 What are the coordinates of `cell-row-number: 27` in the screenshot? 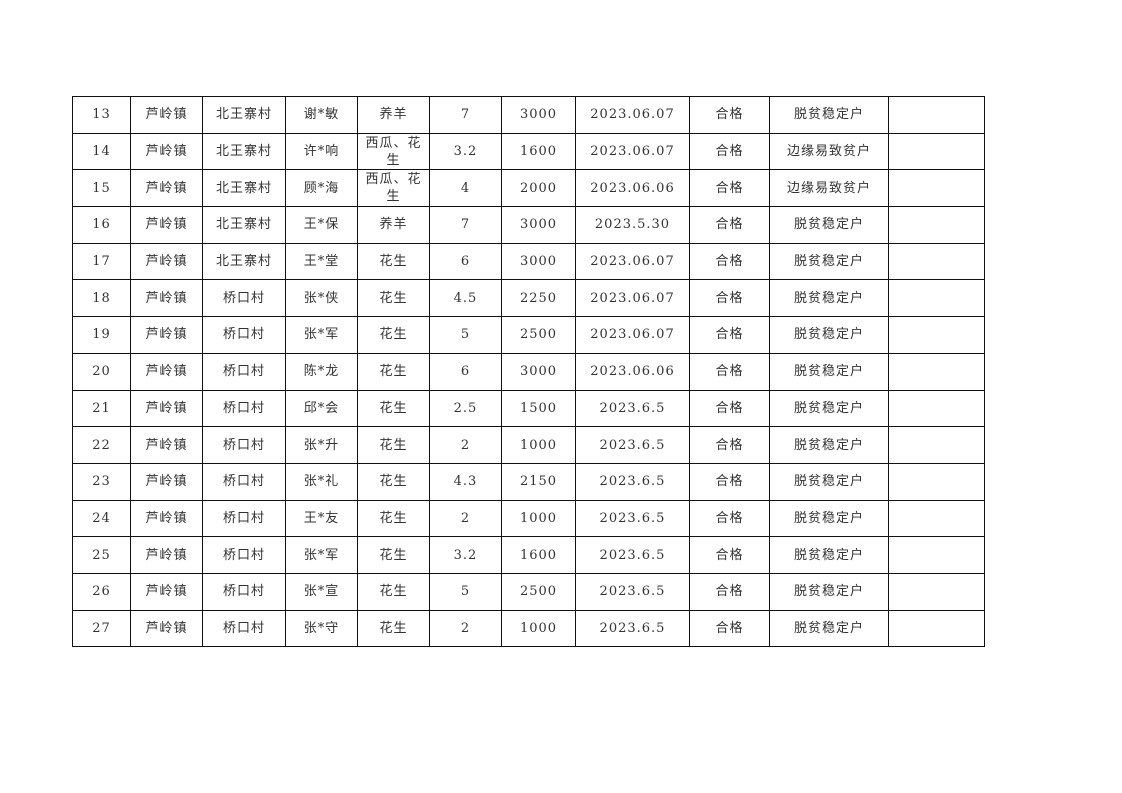 It's located at (101, 628).